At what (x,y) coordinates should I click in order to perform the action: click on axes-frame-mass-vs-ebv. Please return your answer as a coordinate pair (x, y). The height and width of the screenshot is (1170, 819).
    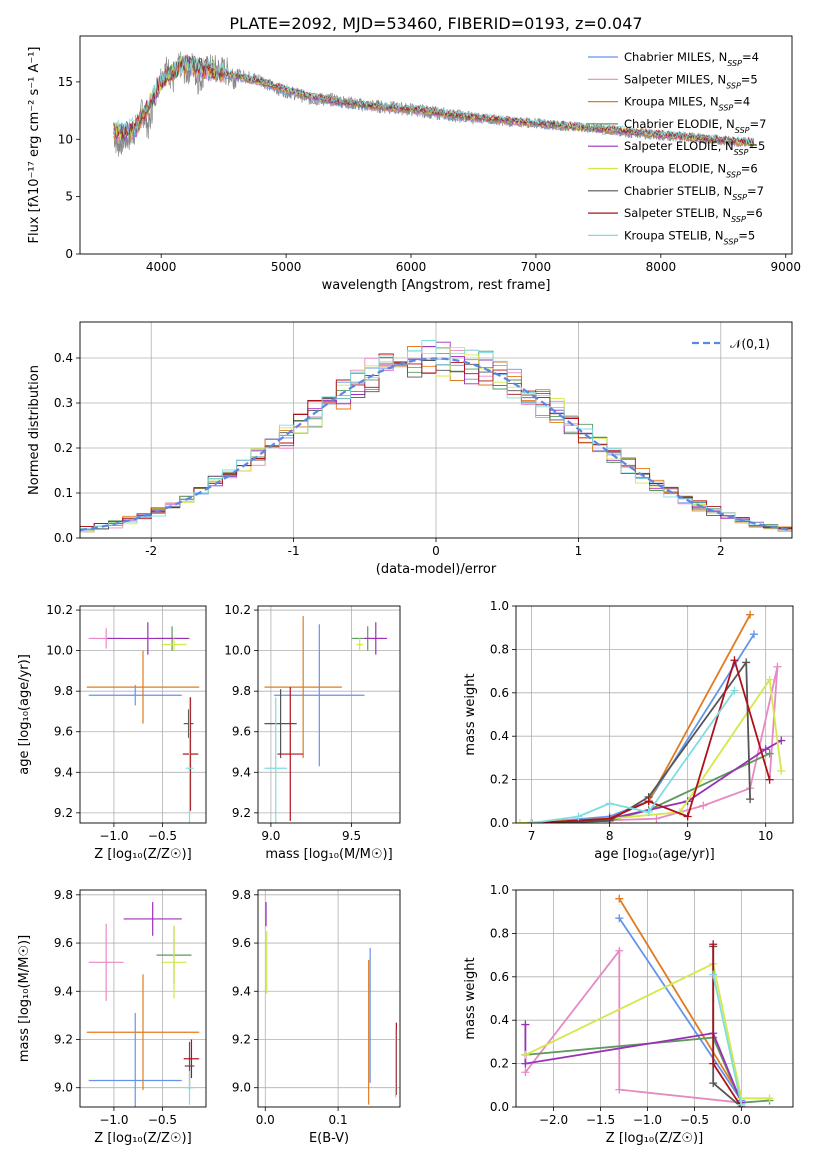
    Looking at the image, I should click on (329, 998).